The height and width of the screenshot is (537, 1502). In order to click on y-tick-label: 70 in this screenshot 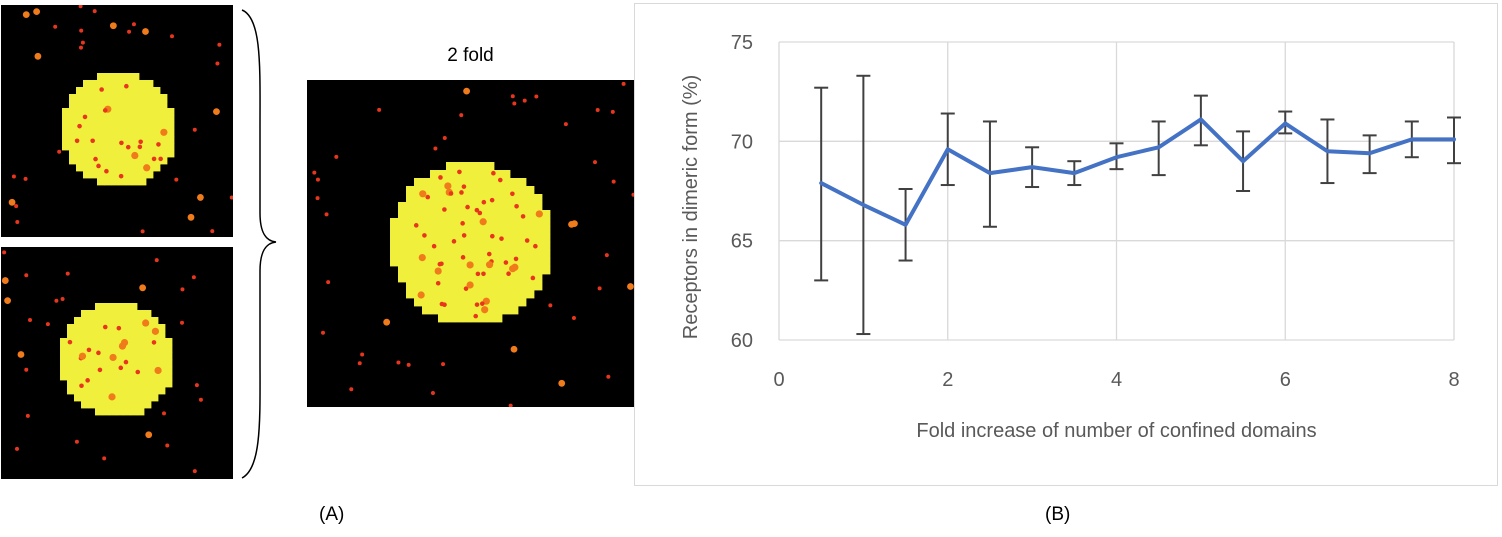, I will do `click(742, 142)`.